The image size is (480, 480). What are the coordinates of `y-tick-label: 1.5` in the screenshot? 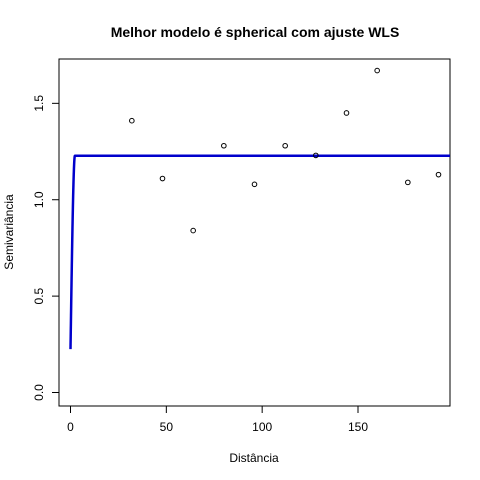 It's located at (39, 103).